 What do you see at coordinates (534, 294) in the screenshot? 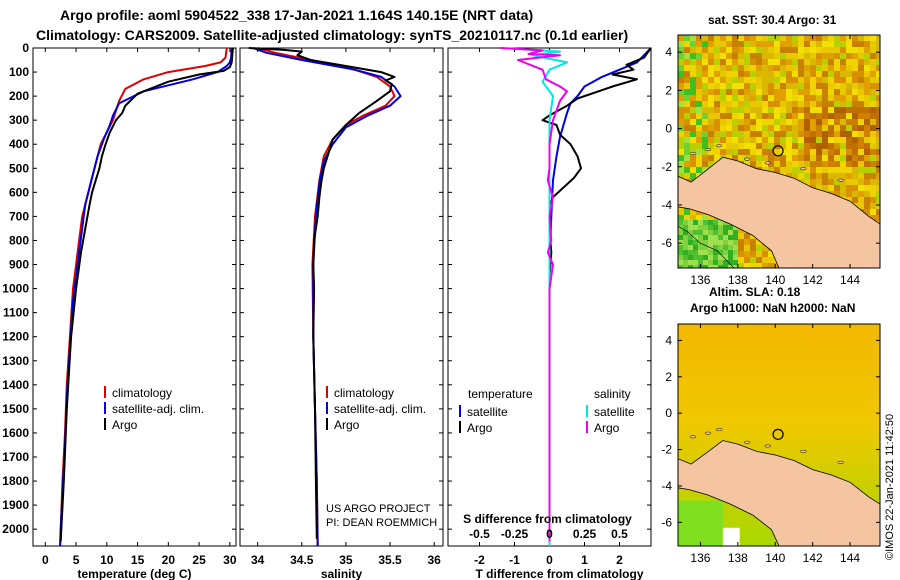
I see `series-line-salinity-argo` at bounding box center [534, 294].